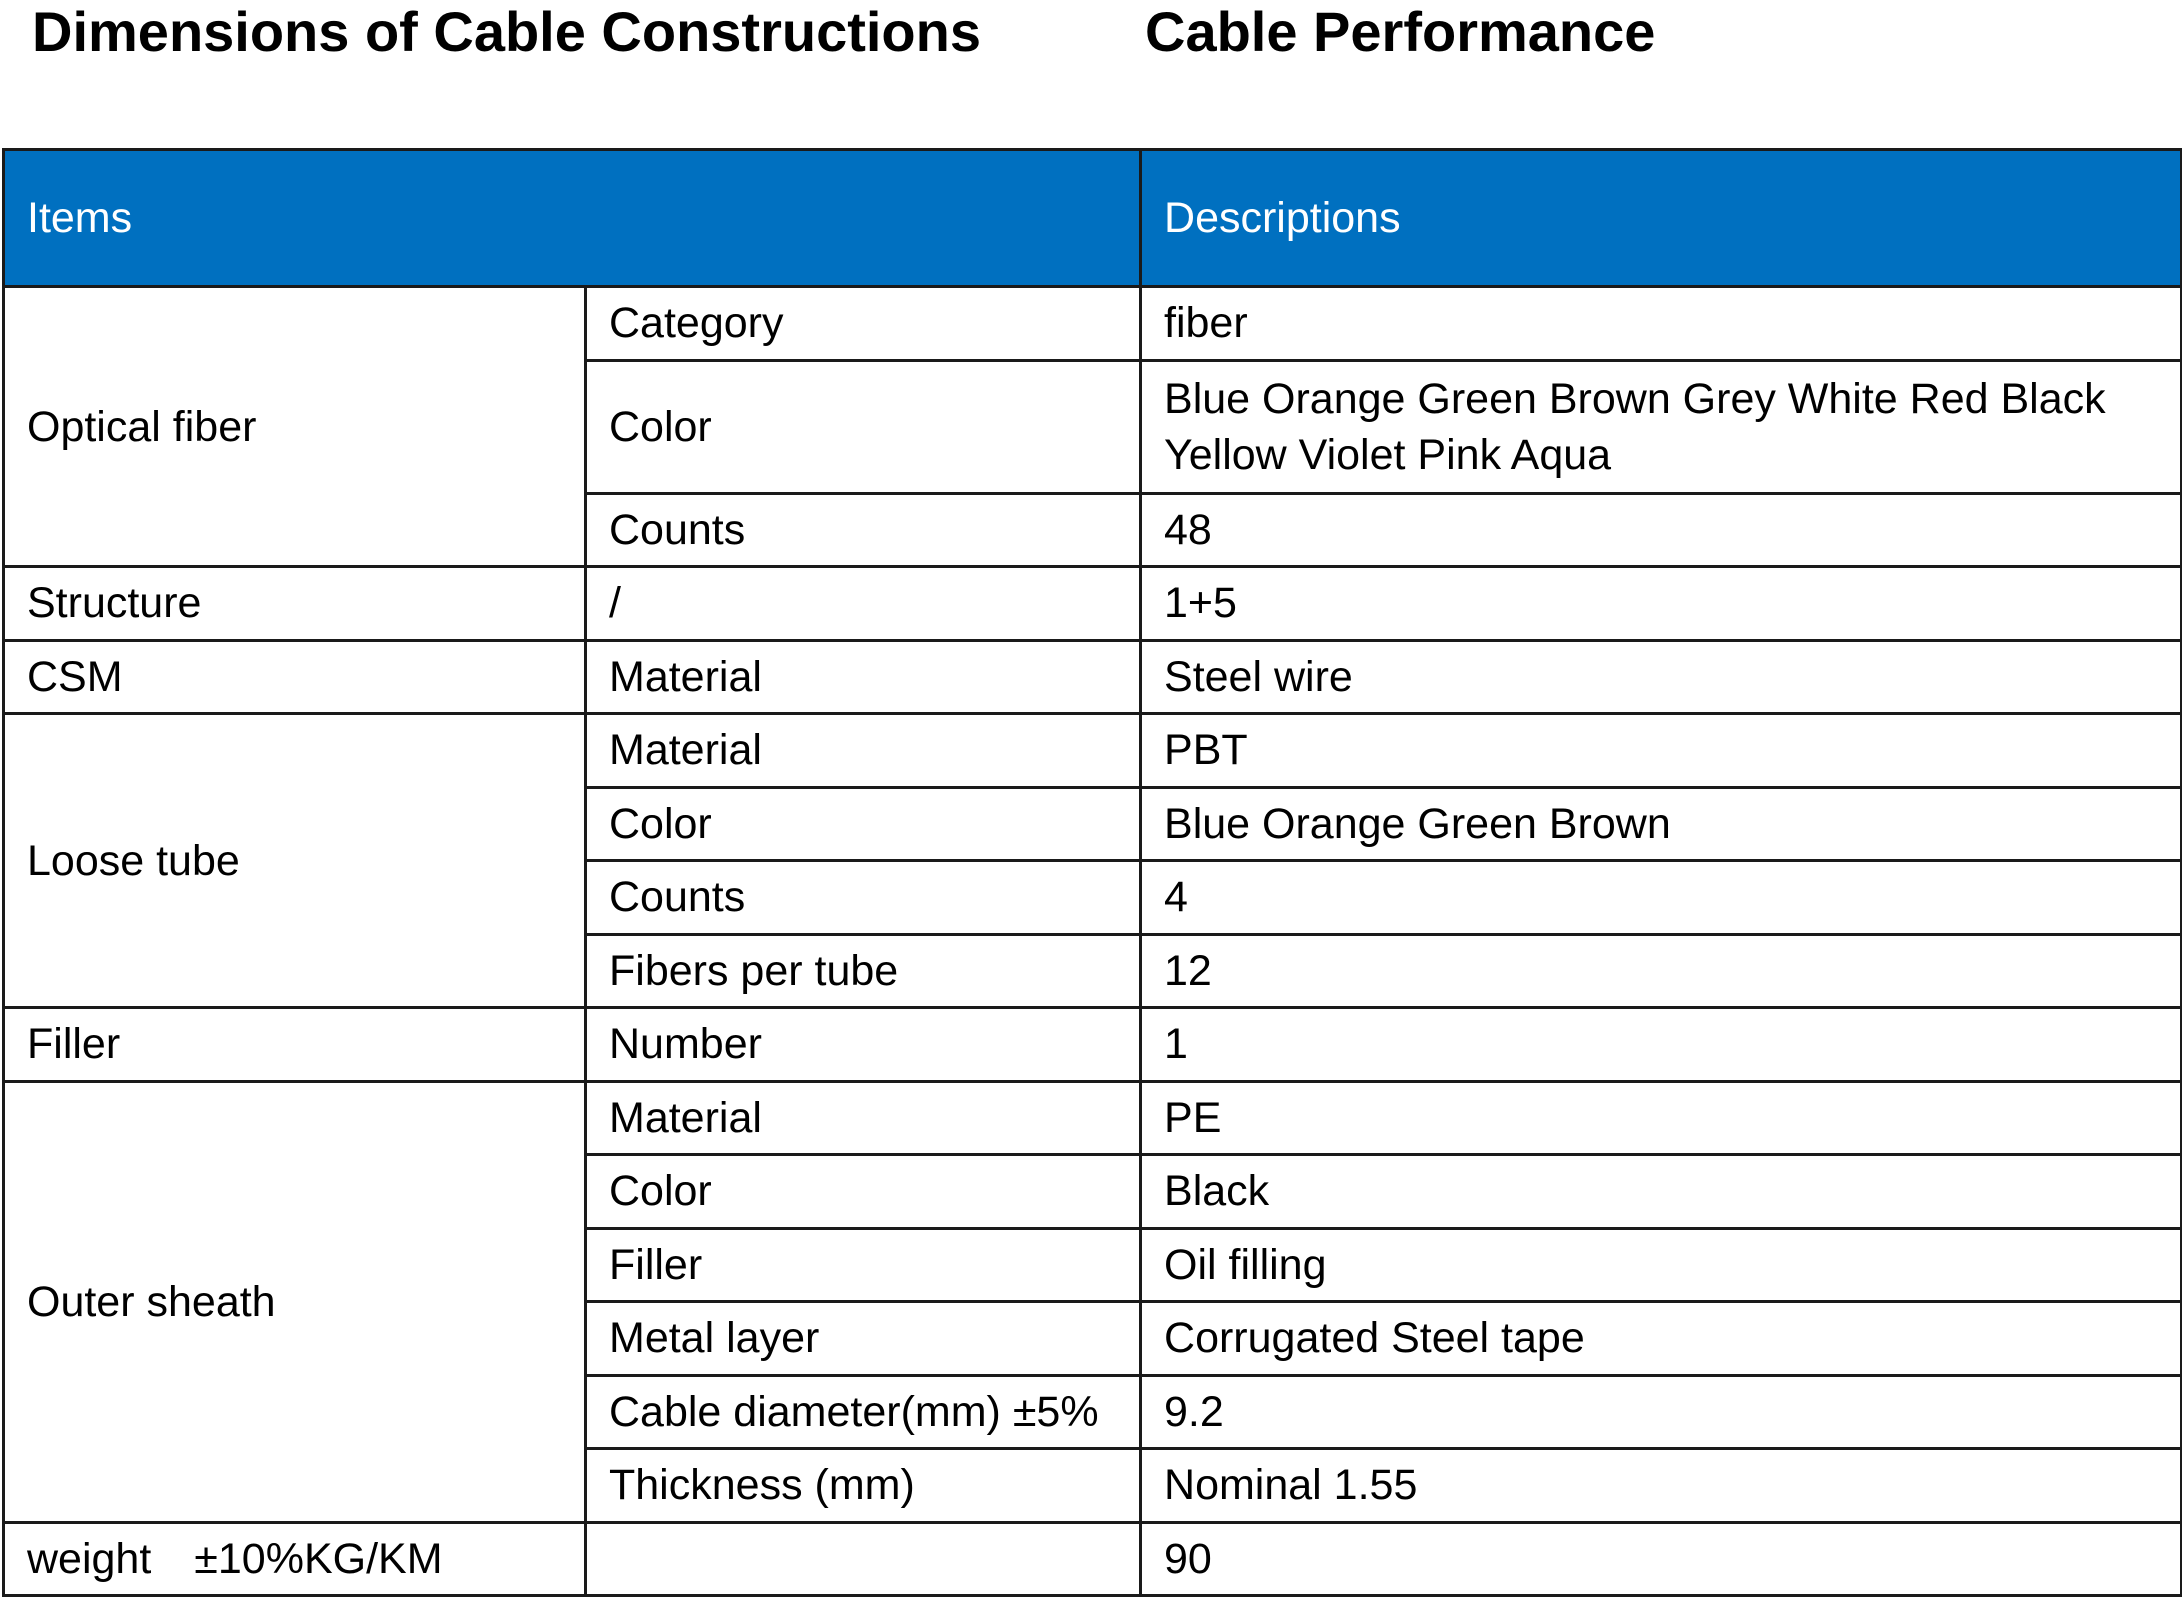 The width and height of the screenshot is (2182, 1597). Describe the element at coordinates (572, 218) in the screenshot. I see `header-items: Items` at that location.